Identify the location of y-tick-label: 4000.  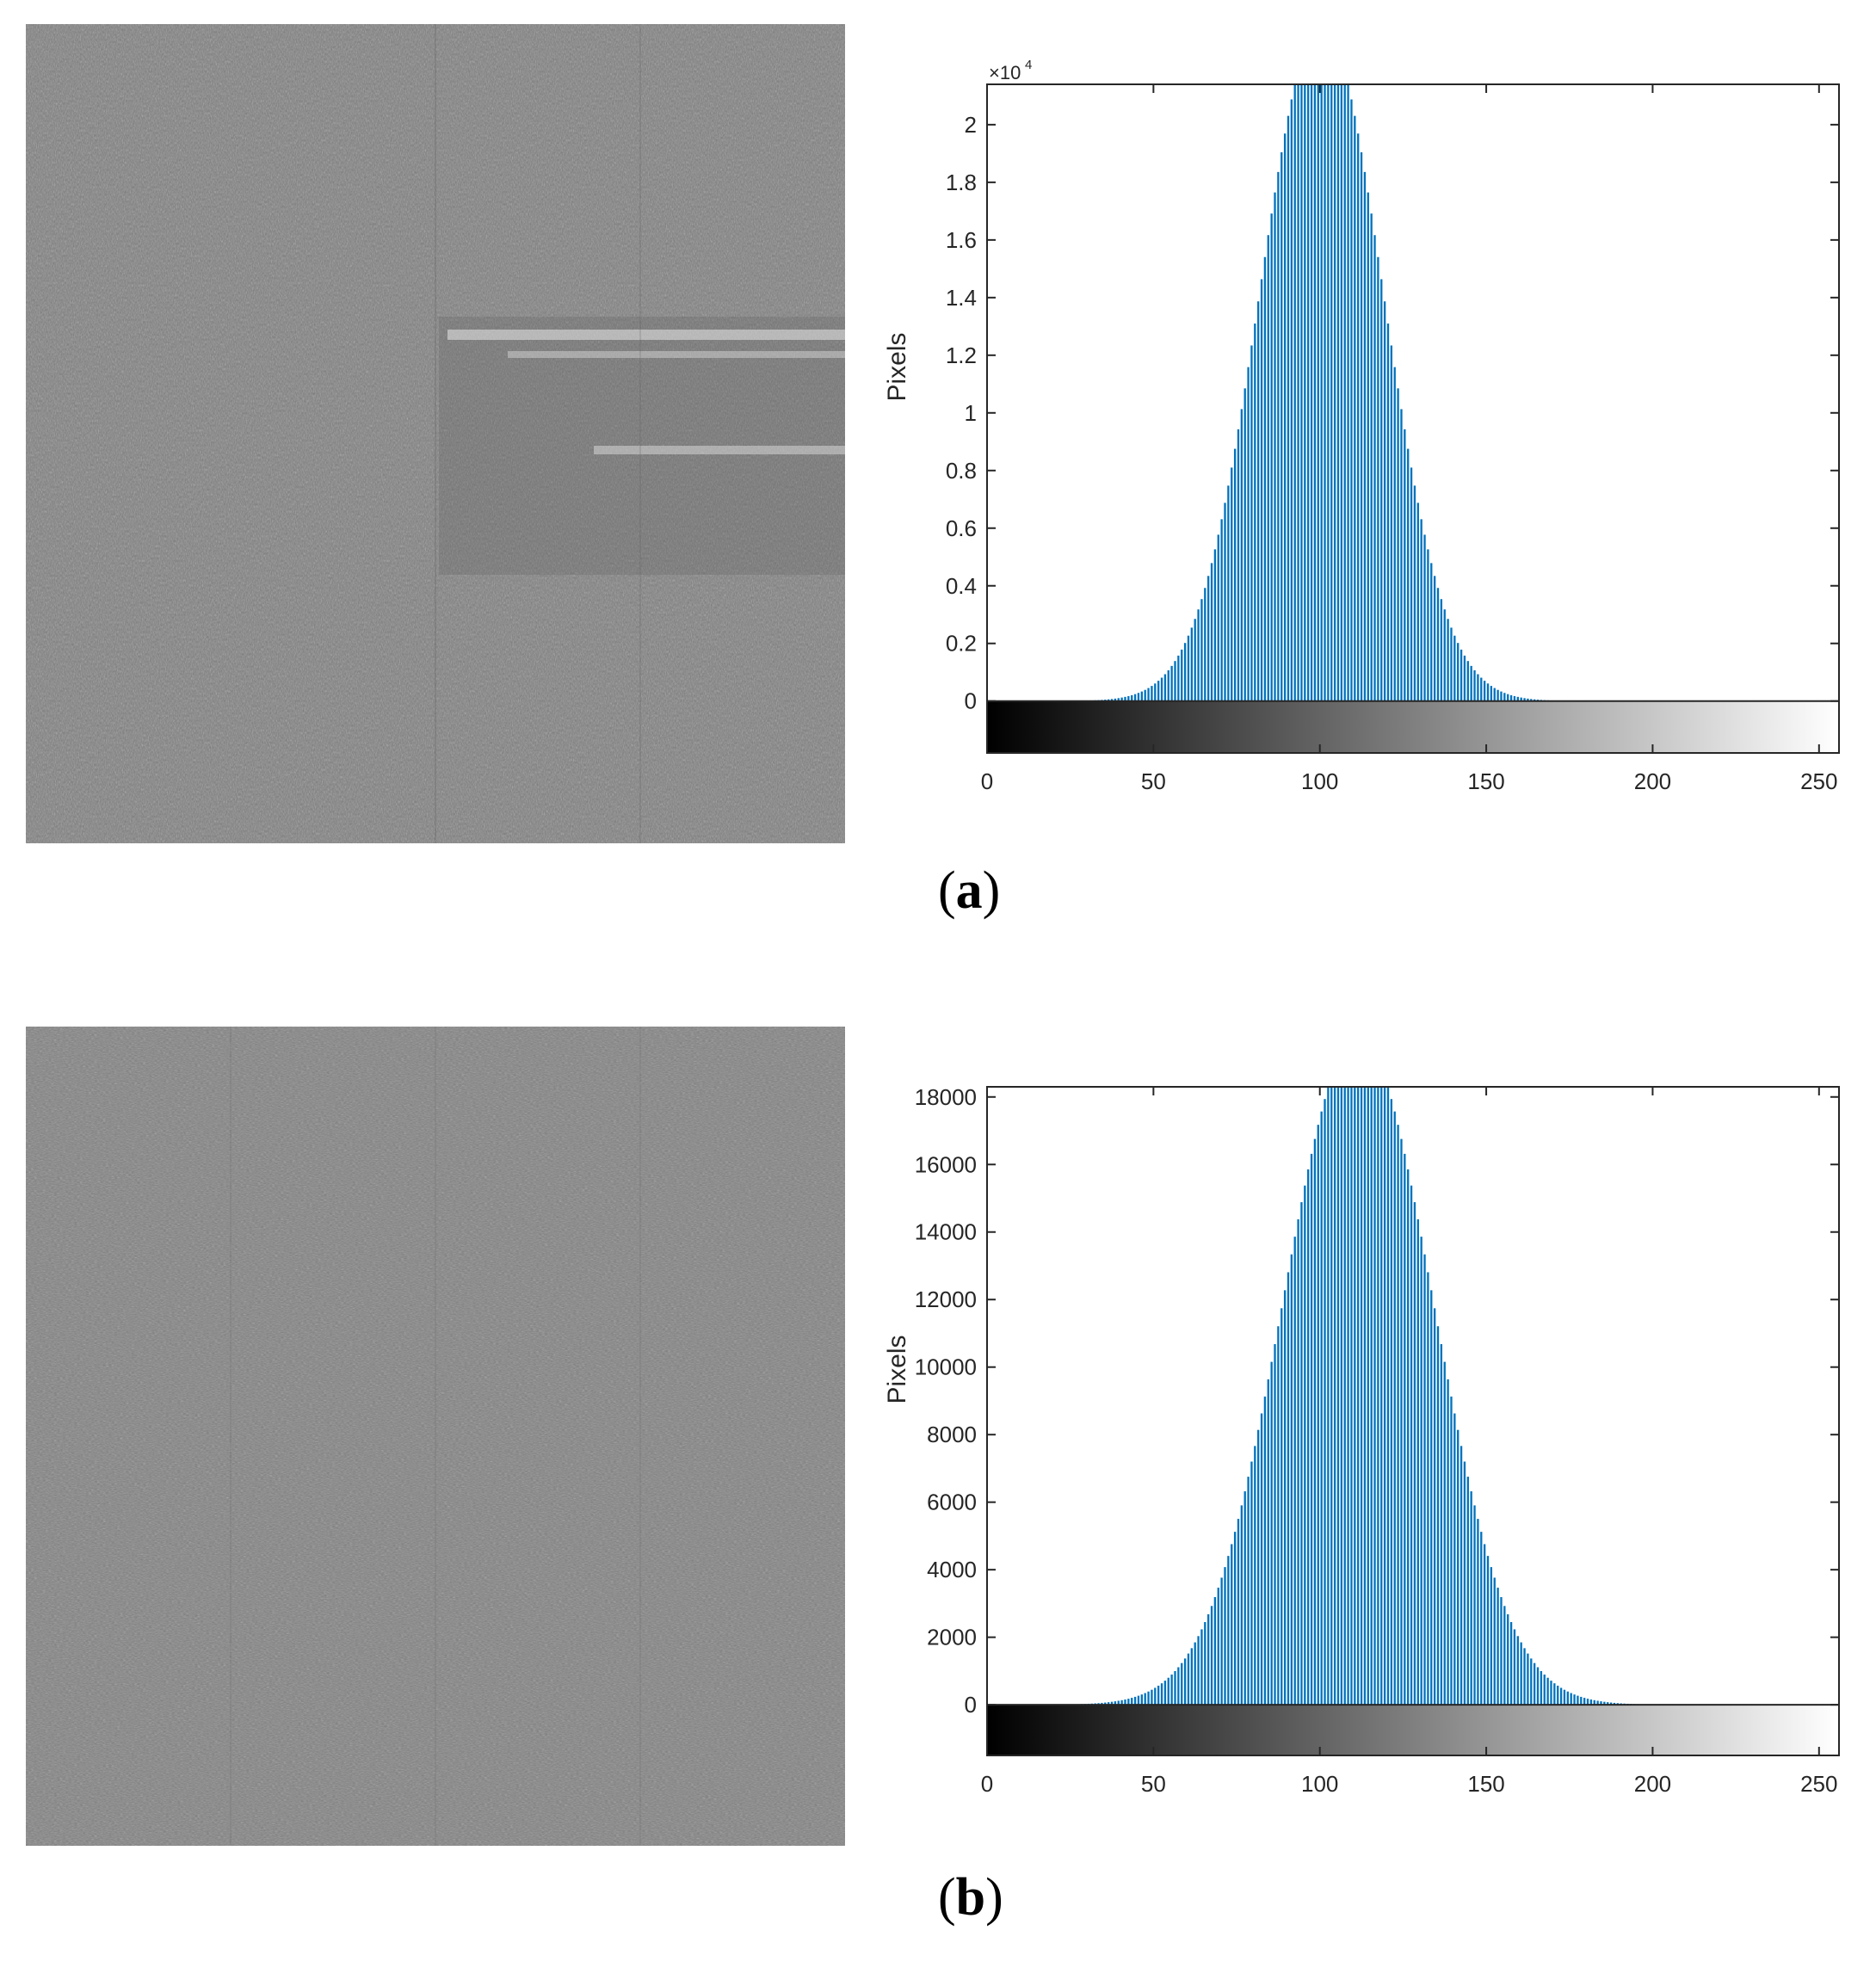
(952, 1569).